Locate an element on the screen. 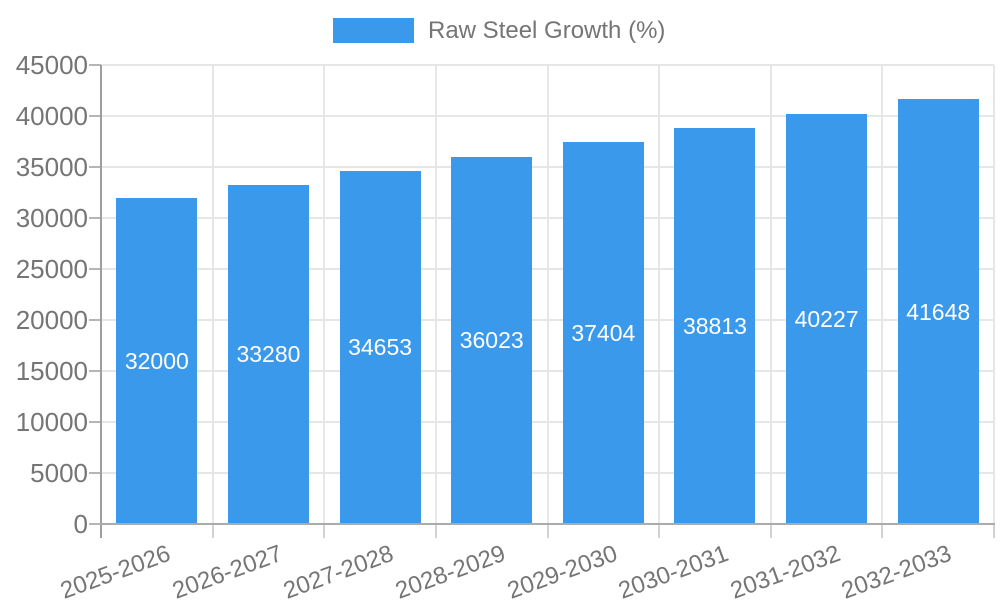  y-tick-label: 40000 is located at coordinates (51, 116).